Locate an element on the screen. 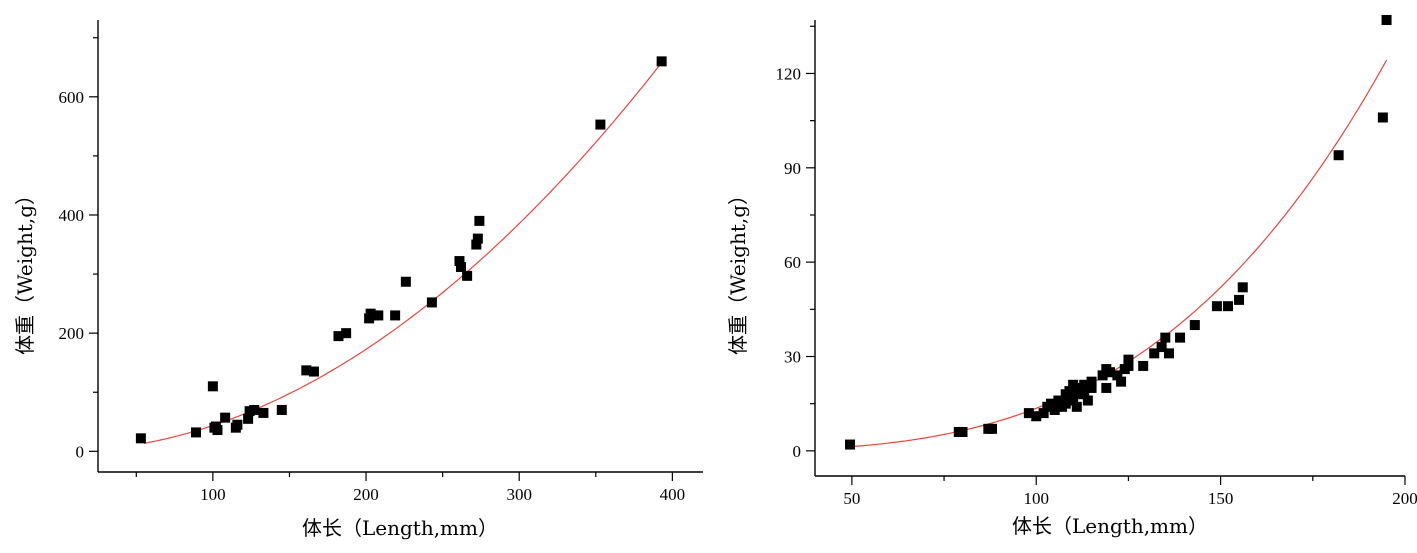 The image size is (1417, 553). left-y-tick-label: 0 is located at coordinates (80, 451).